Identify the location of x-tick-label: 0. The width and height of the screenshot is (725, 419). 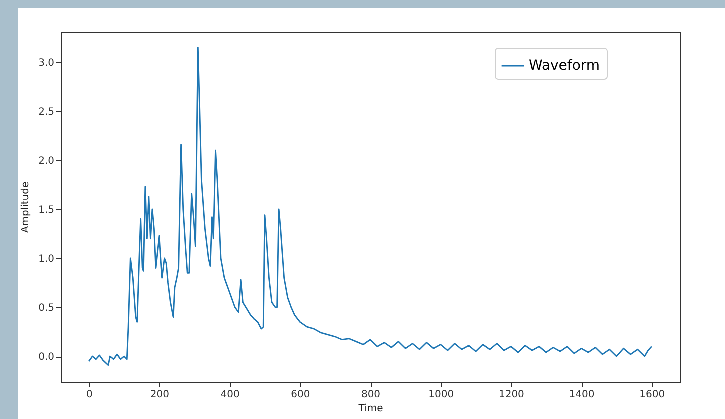
(89, 395).